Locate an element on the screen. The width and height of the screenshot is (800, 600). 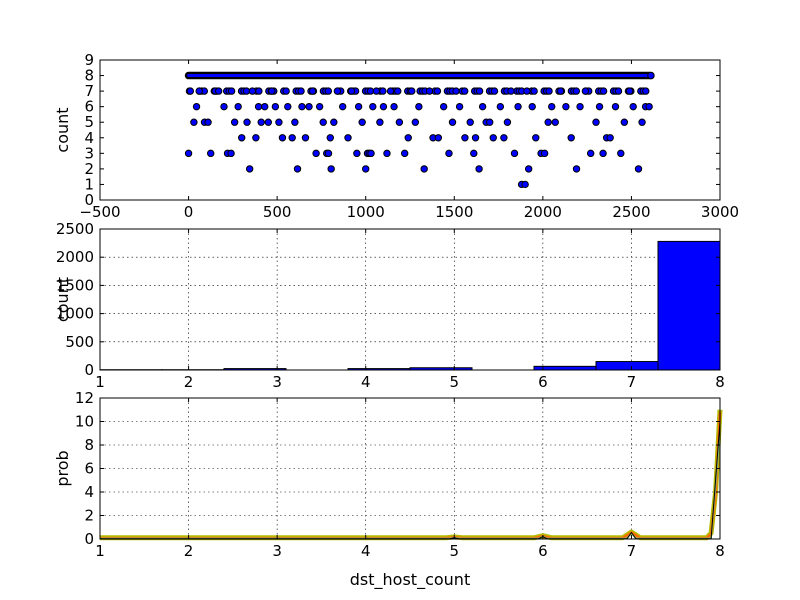
x-tick-label: 1000 is located at coordinates (366, 212).